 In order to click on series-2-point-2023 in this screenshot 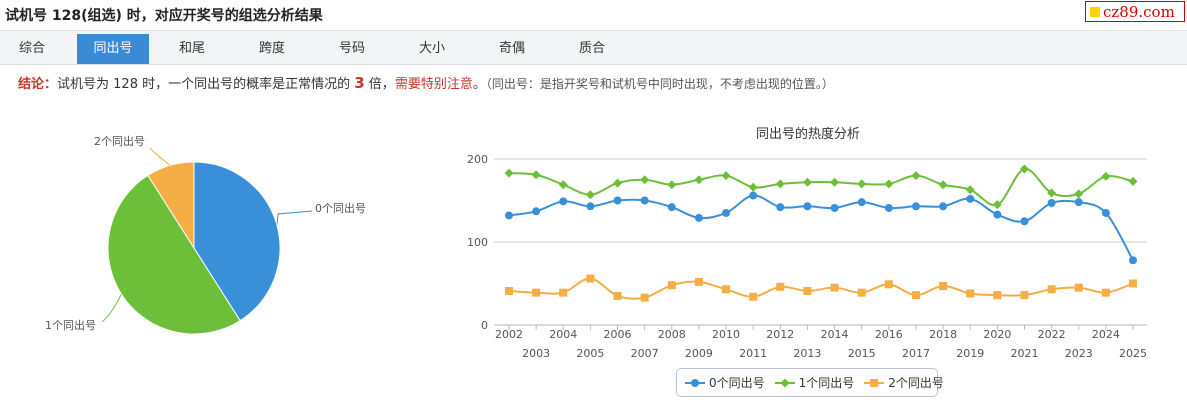, I will do `click(1078, 287)`.